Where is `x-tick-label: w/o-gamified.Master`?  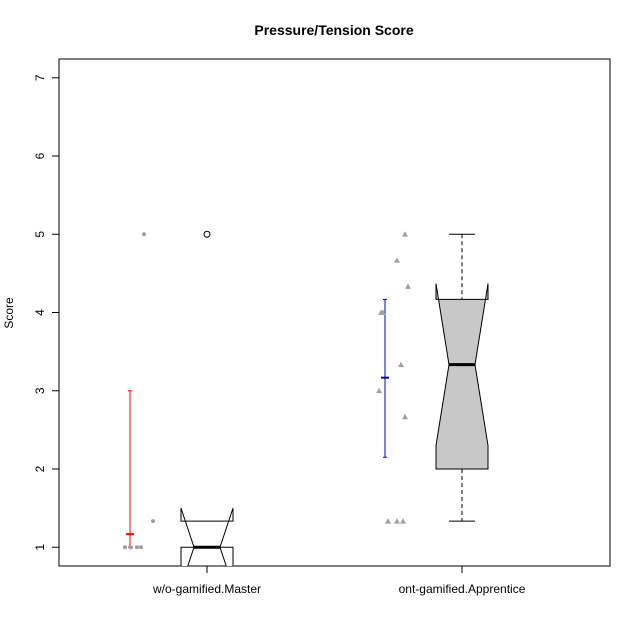 x-tick-label: w/o-gamified.Master is located at coordinates (206, 589).